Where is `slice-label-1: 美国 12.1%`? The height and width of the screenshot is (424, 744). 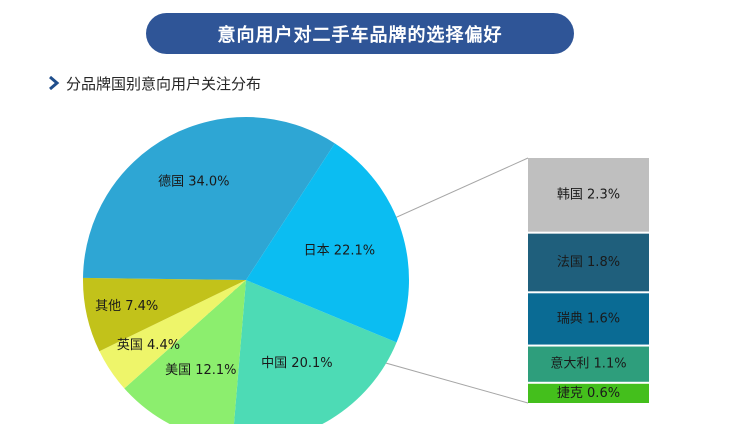 slice-label-1: 美国 12.1% is located at coordinates (200, 370).